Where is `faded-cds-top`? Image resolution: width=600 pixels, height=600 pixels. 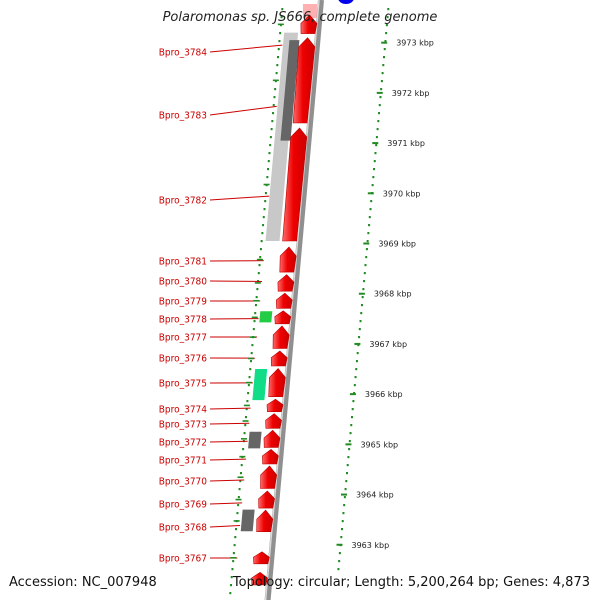
faded-cds-top is located at coordinates (309, 11).